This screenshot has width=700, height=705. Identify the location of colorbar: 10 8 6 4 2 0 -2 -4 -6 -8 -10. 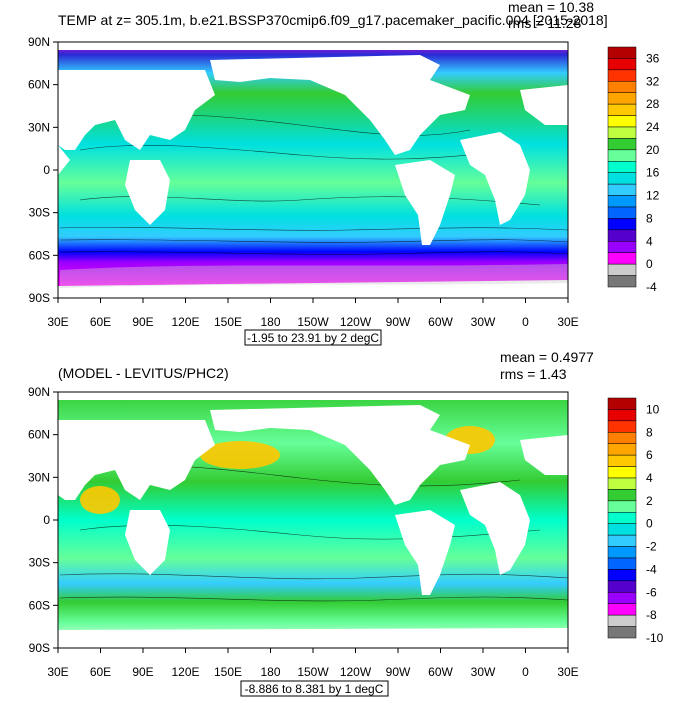
(635, 521).